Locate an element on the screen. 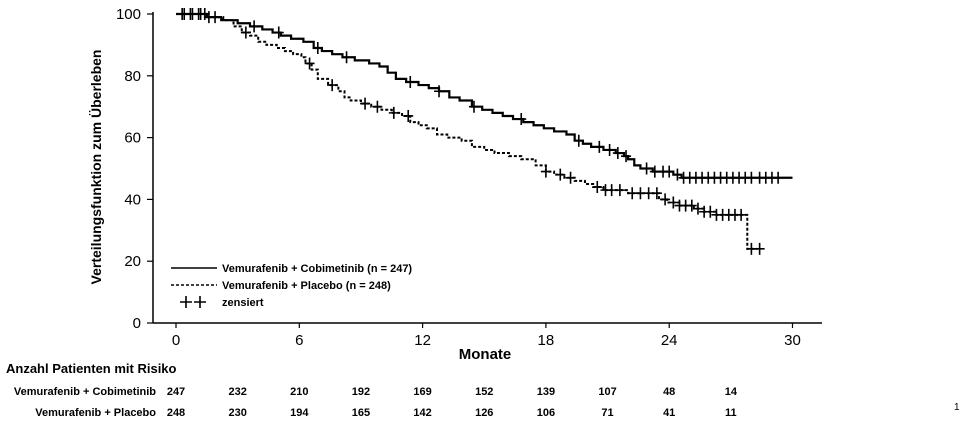 Image resolution: width=963 pixels, height=421 pixels. risk-cell: 210 is located at coordinates (299, 392).